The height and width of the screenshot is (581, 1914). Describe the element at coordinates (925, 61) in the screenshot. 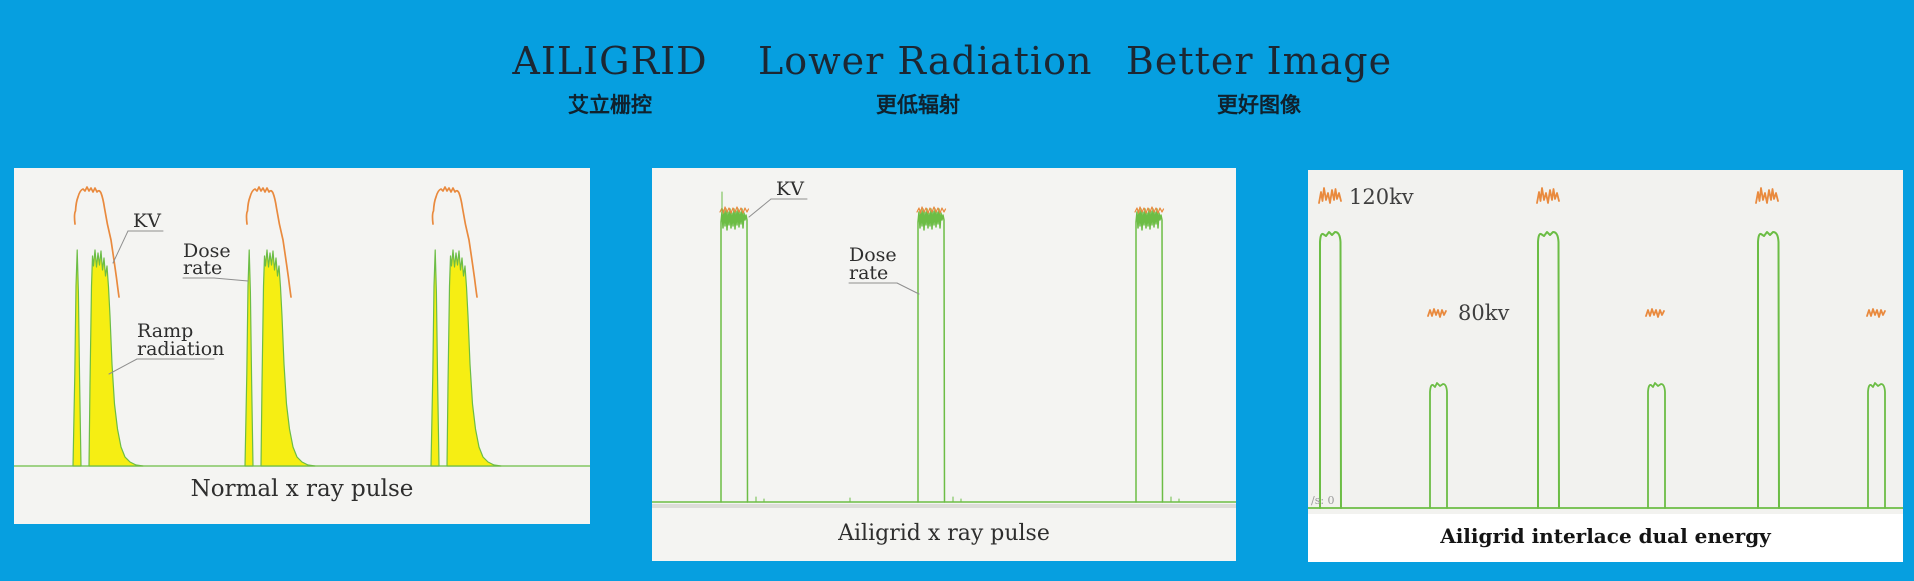

I see `title-lower-radiation: Lower Radiation` at that location.